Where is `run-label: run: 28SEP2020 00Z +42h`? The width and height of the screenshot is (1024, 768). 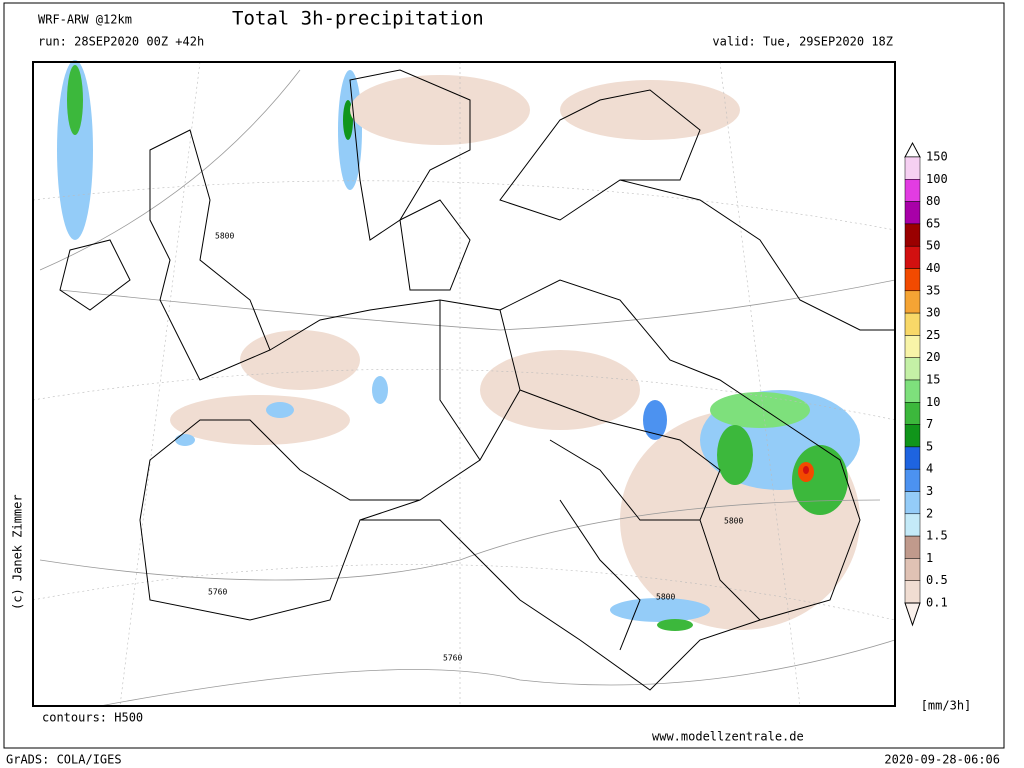 run-label: run: 28SEP2020 00Z +42h is located at coordinates (121, 42).